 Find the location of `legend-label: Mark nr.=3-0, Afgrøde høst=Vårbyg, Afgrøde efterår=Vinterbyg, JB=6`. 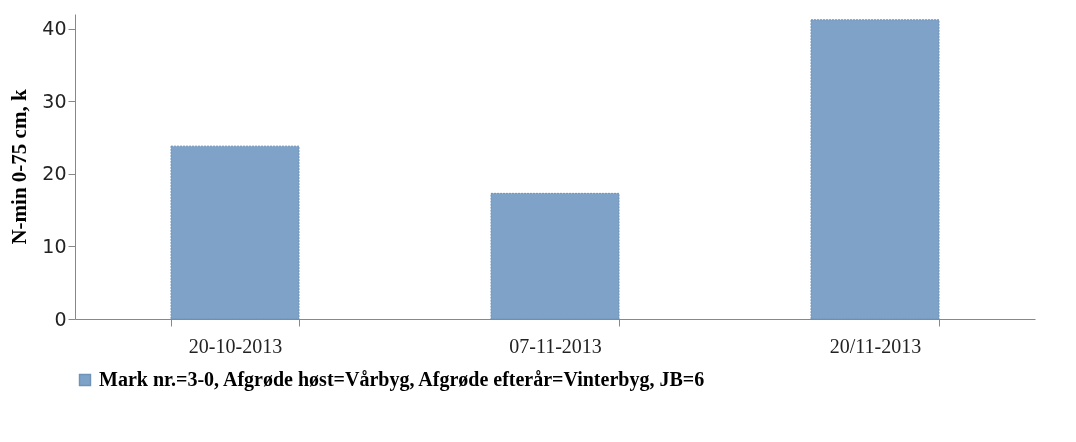

legend-label: Mark nr.=3-0, Afgrøde høst=Vårbyg, Afgrøde efterår=Vinterbyg, JB=6 is located at coordinates (402, 379).